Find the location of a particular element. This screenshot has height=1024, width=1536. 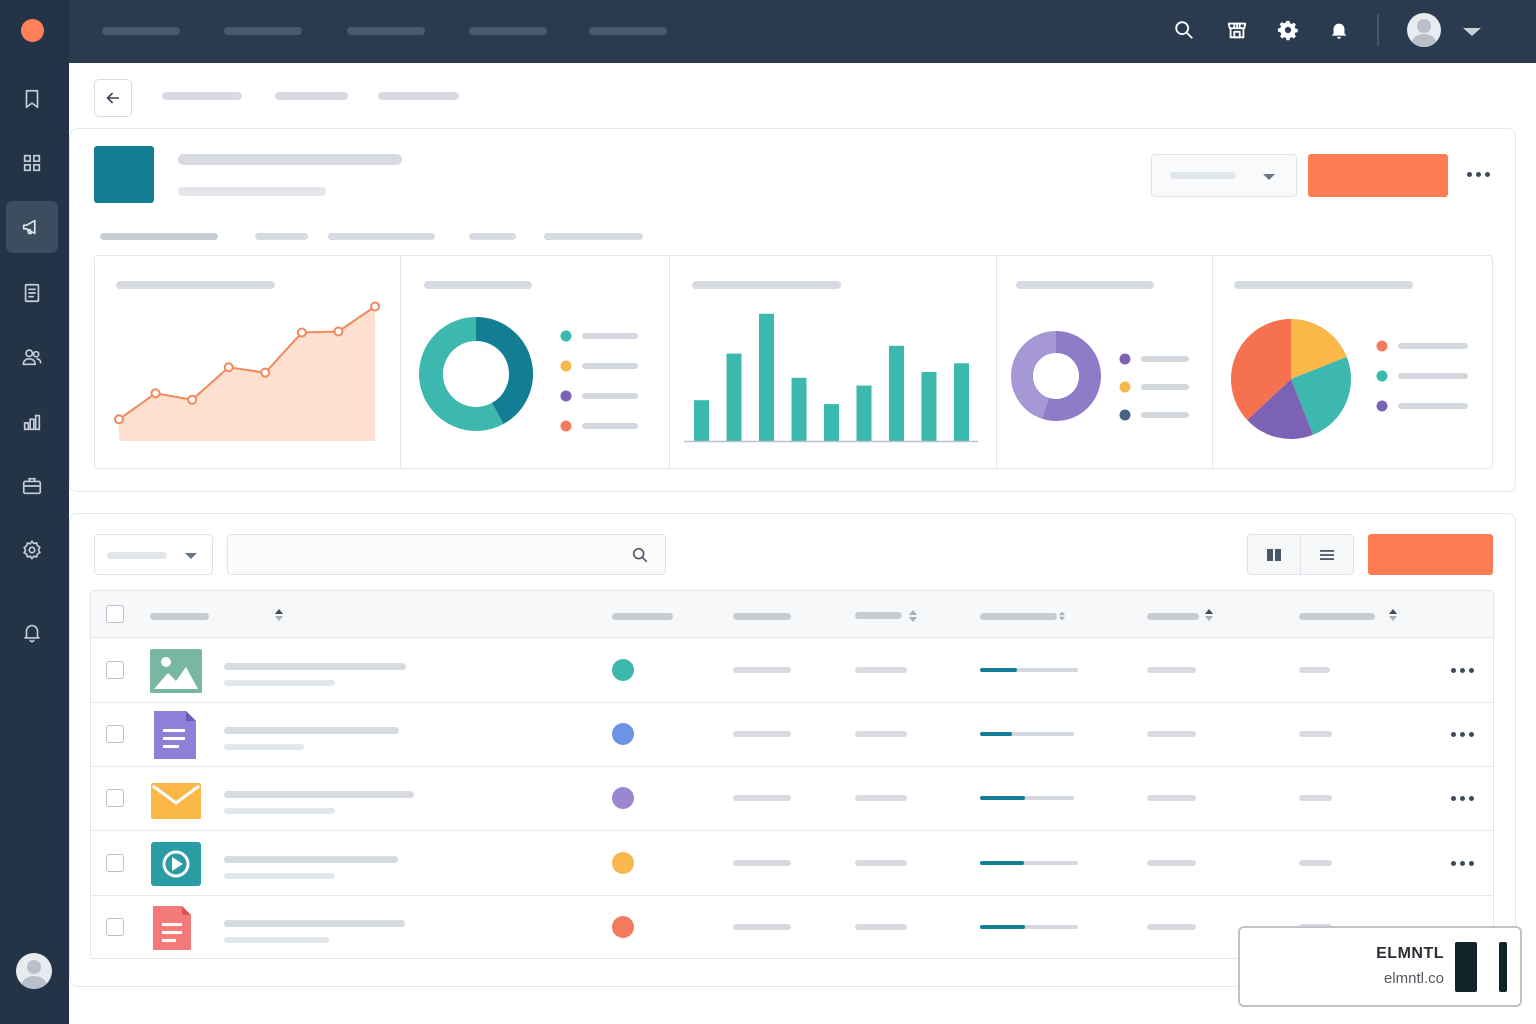

filter-select is located at coordinates (153, 554).